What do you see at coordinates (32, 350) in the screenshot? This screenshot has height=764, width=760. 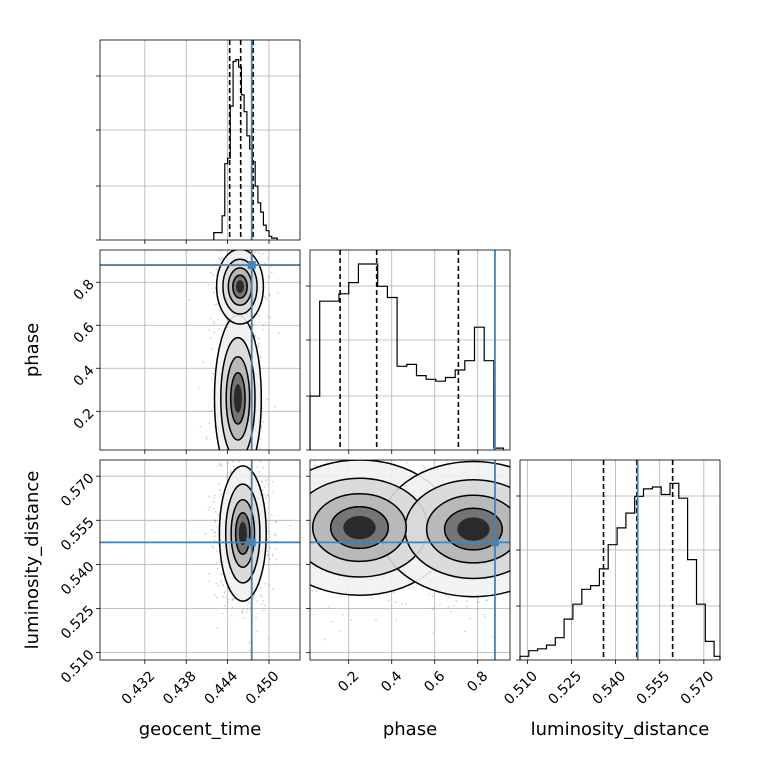 I see `y-axis-label-phase: phase` at bounding box center [32, 350].